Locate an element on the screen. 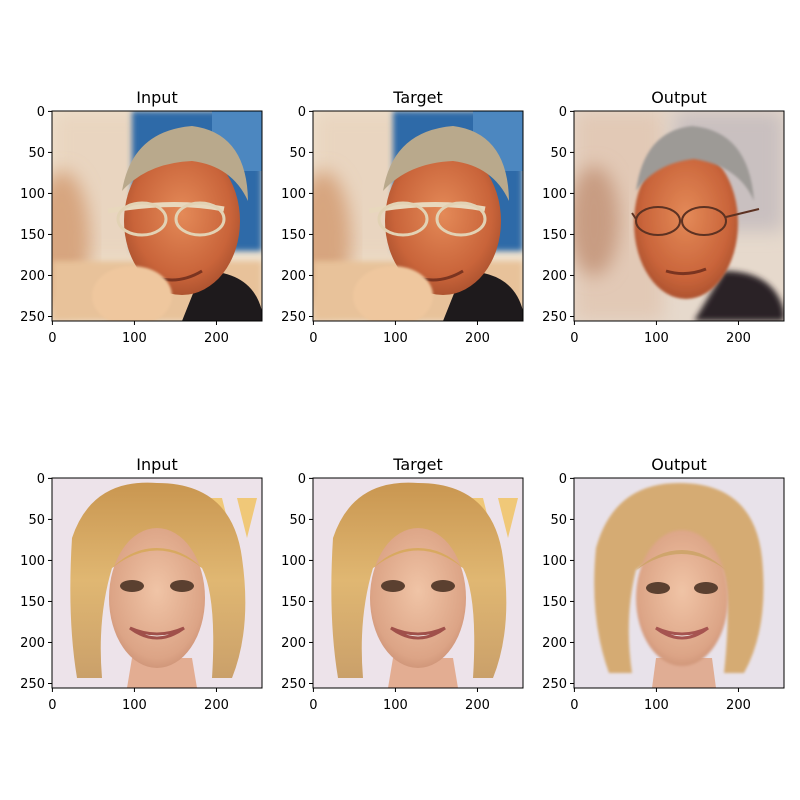 This screenshot has width=800, height=800. panel-target-row-2: 0 50 100 150 200 250 0 100 200 is located at coordinates (402, 592).